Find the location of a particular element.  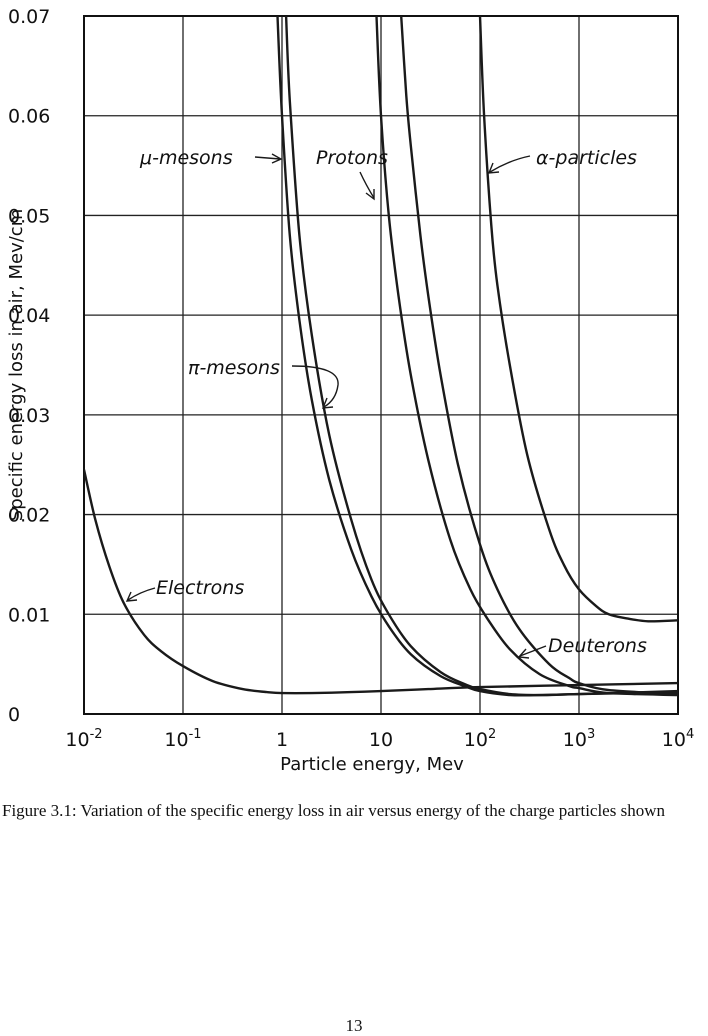

x-tick-label: 10³ is located at coordinates (579, 739).